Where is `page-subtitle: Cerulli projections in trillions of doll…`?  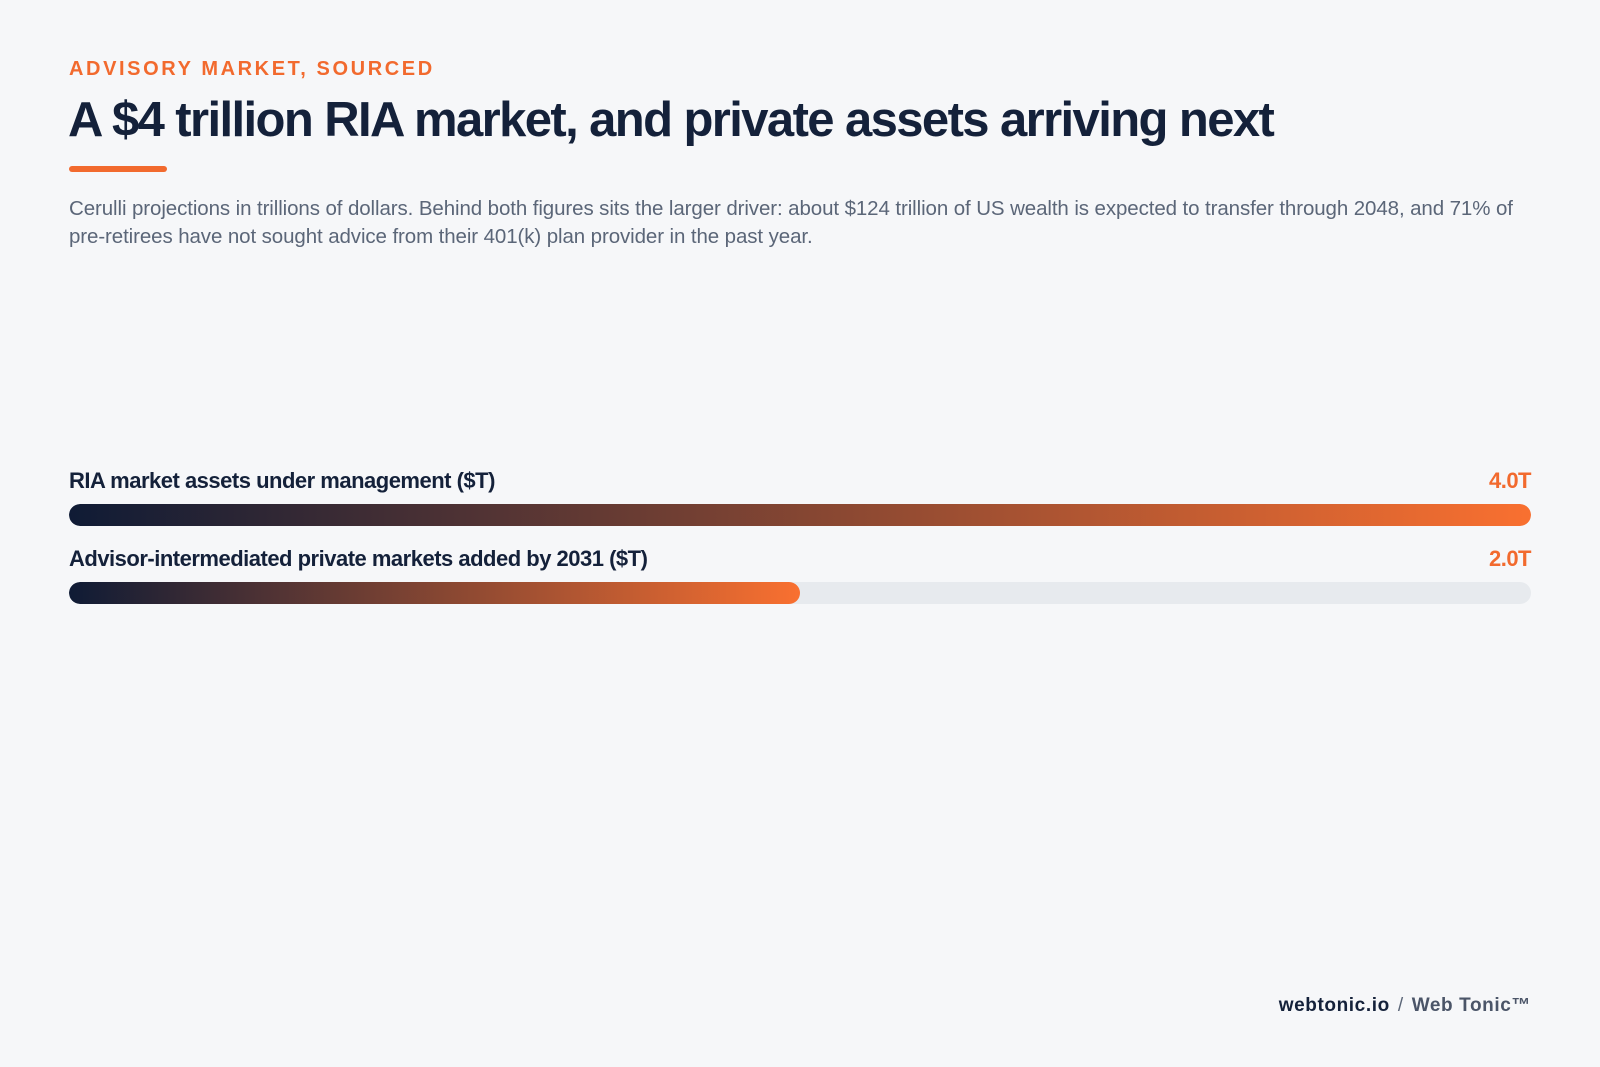 page-subtitle: Cerulli projections in trillions of doll… is located at coordinates (791, 222).